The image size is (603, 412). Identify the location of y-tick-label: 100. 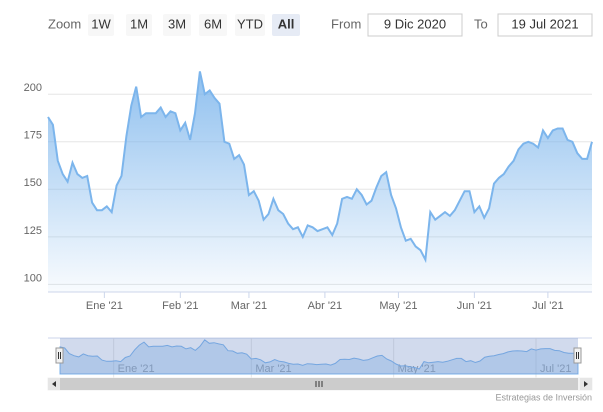
(33, 278).